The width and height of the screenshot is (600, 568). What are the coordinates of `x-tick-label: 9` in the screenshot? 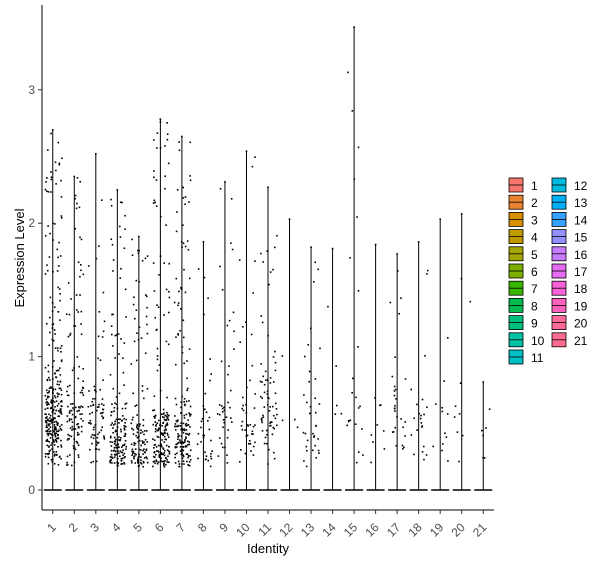 It's located at (223, 527).